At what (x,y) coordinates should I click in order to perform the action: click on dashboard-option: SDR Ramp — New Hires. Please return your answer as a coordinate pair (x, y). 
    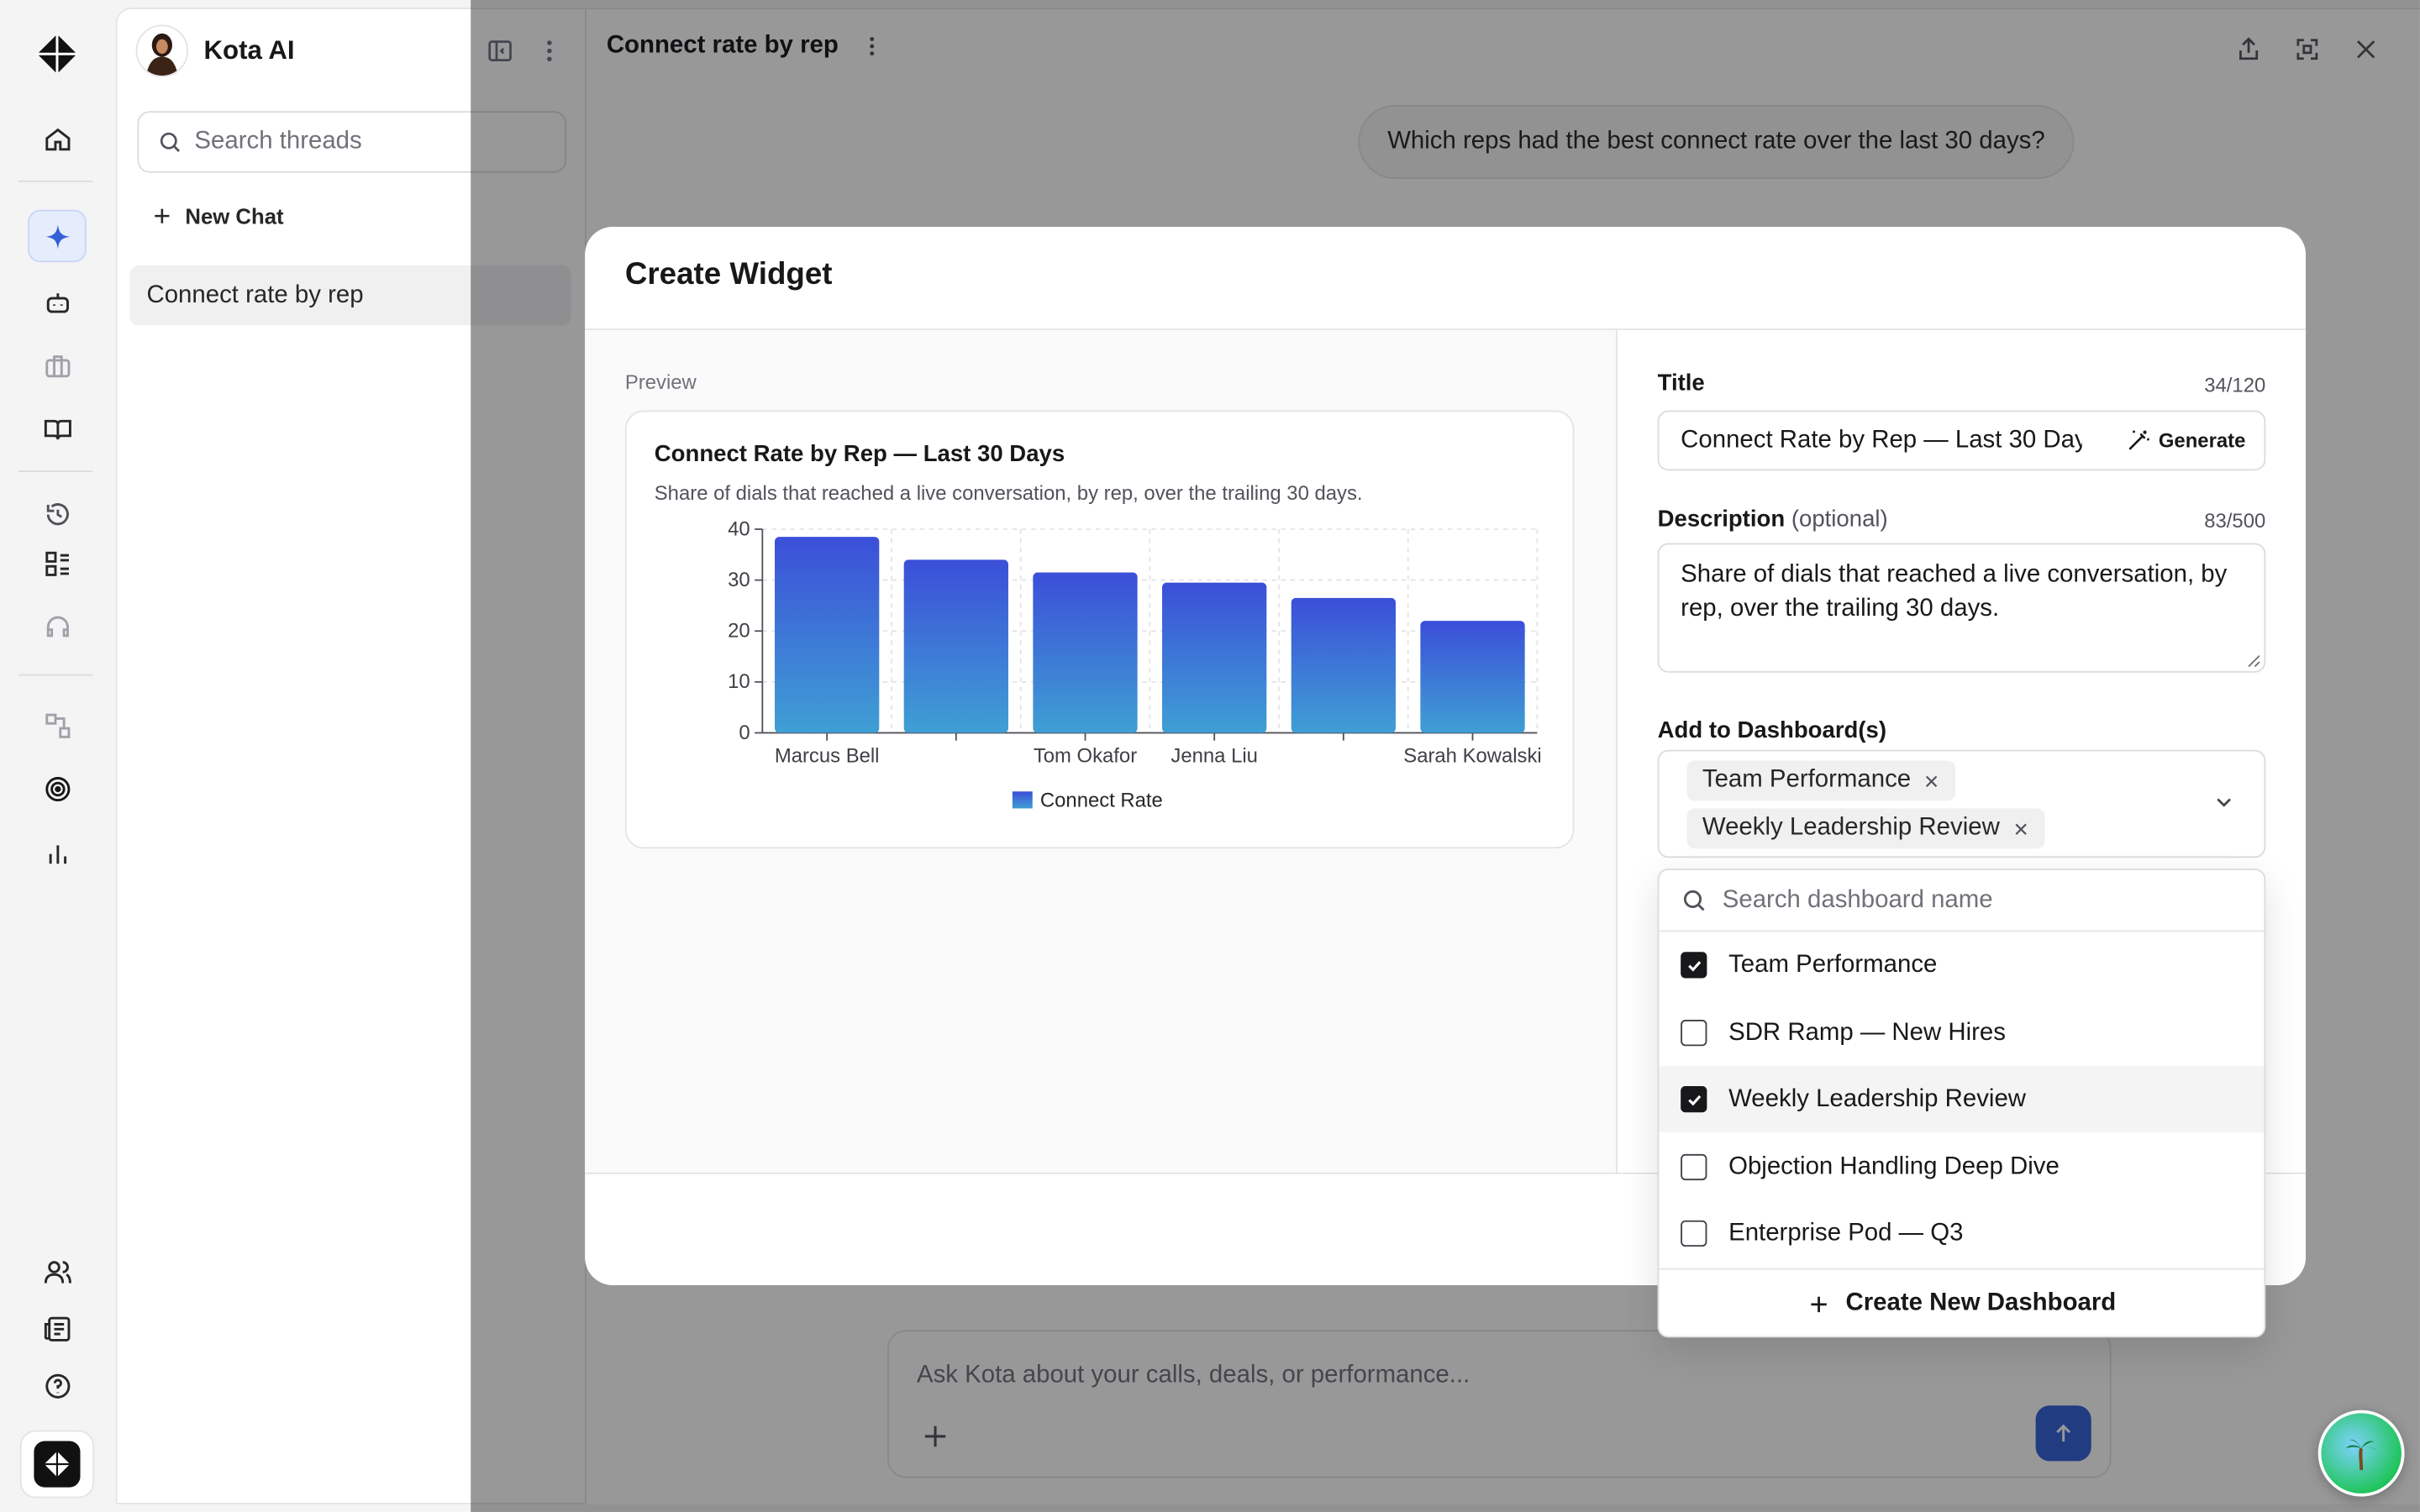
    Looking at the image, I should click on (1962, 1033).